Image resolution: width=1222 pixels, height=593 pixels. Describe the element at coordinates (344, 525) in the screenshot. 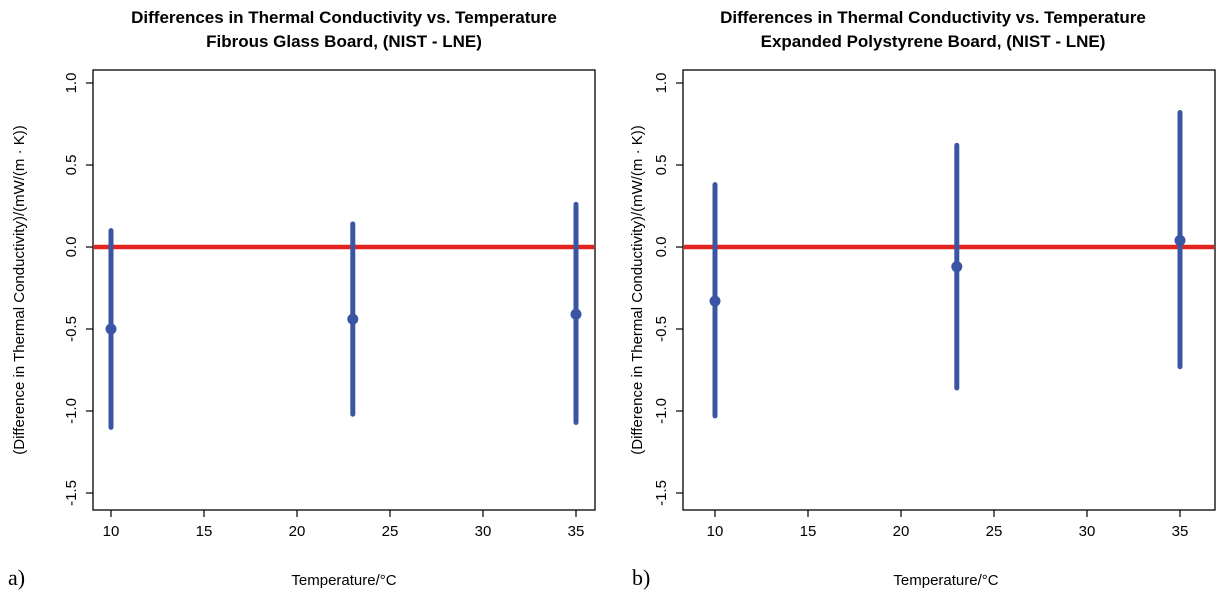

I see `x-axis-a: 10 15 20 25 30 35` at that location.